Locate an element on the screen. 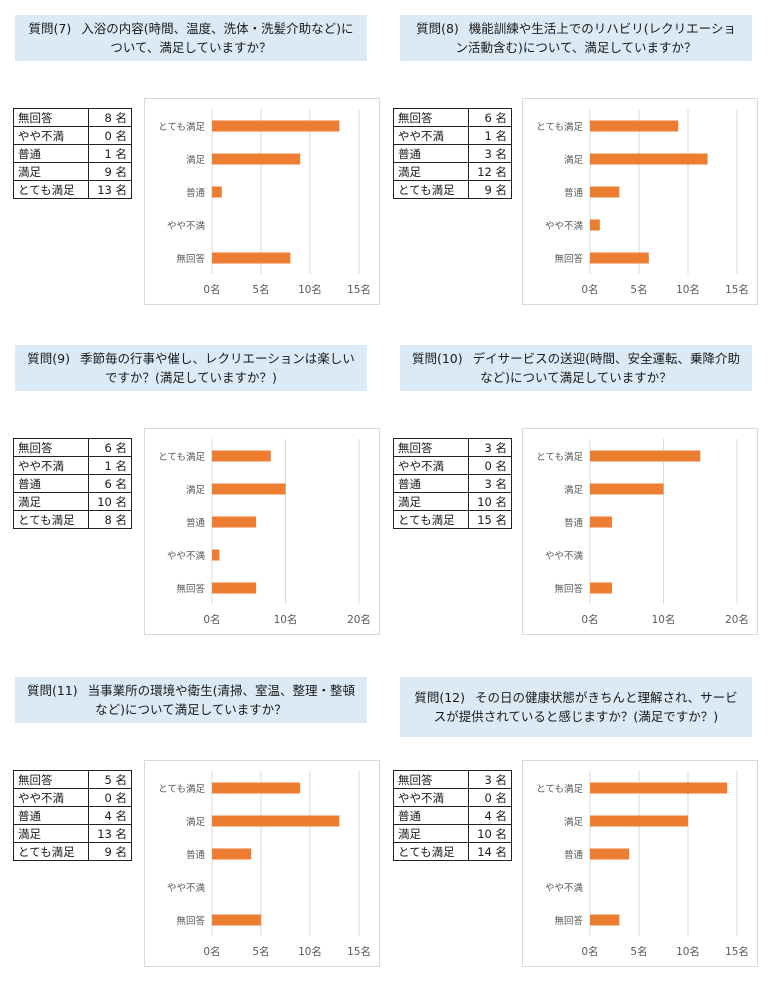  table-row: 無回答 8 名 is located at coordinates (72, 117).